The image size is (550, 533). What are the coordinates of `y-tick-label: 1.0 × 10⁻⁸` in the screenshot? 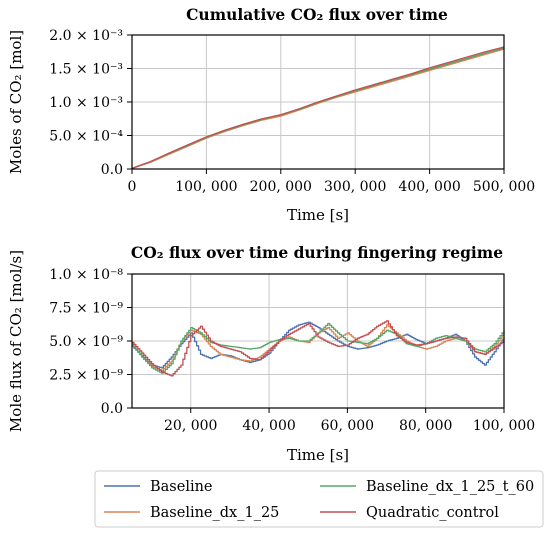 It's located at (86, 275).